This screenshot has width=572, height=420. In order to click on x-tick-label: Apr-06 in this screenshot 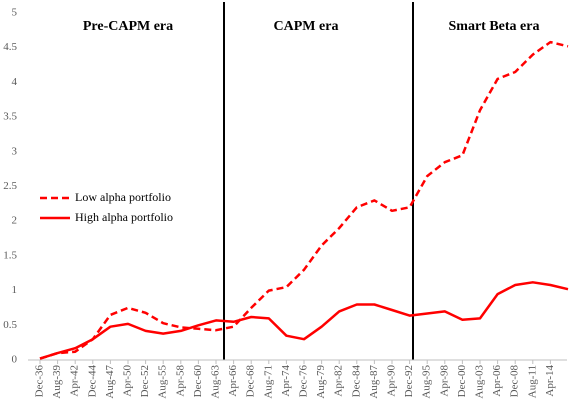, I will do `click(497, 381)`.